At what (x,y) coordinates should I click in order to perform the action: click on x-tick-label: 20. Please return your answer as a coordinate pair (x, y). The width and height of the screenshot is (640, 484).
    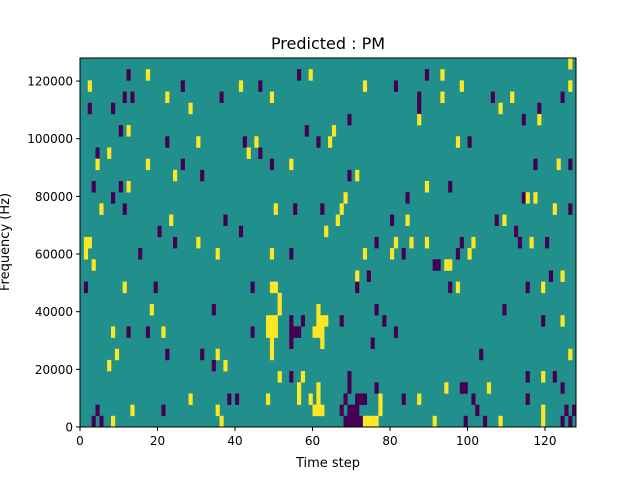
    Looking at the image, I should click on (157, 441).